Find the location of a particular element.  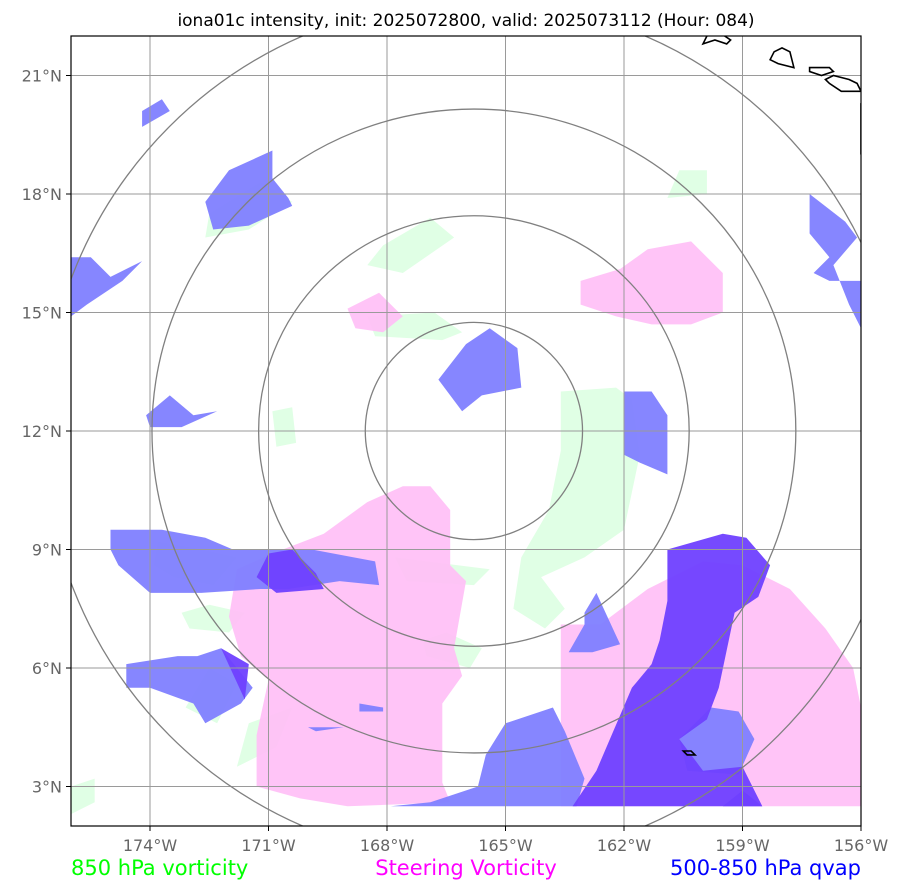

x-tick-label-4: 162°W is located at coordinates (624, 845).